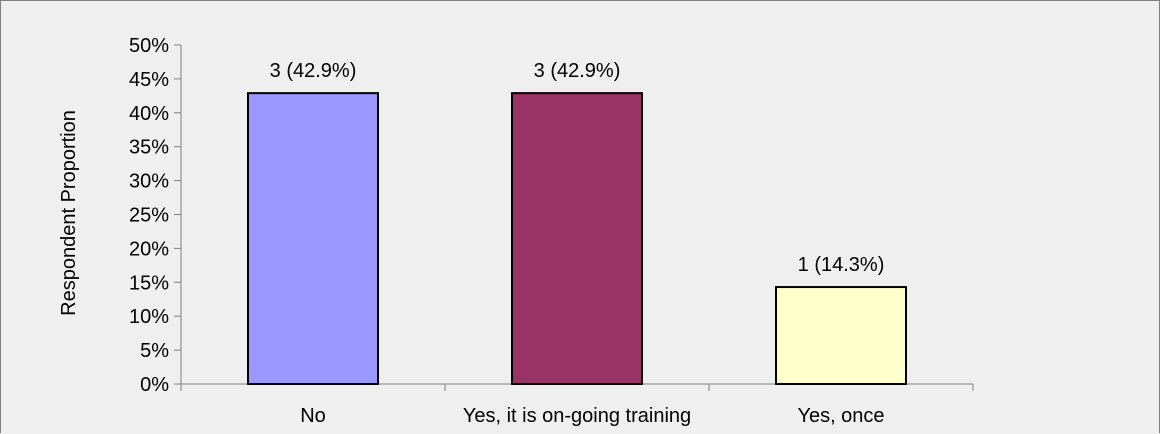 The width and height of the screenshot is (1160, 434). Describe the element at coordinates (149, 148) in the screenshot. I see `y-tick-label: 35%` at that location.